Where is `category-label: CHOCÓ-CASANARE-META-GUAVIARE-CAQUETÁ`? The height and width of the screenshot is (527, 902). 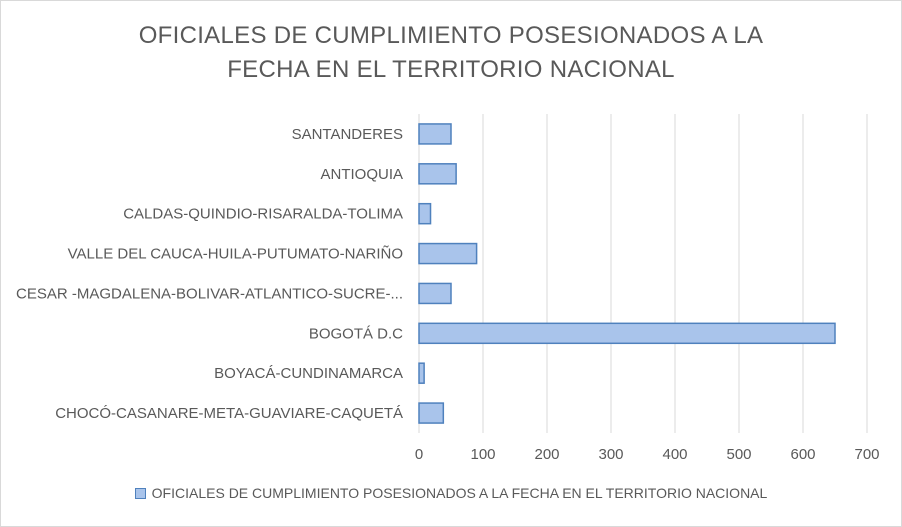
category-label: CHOCÓ-CASANARE-META-GUAVIARE-CAQUETÁ is located at coordinates (229, 413).